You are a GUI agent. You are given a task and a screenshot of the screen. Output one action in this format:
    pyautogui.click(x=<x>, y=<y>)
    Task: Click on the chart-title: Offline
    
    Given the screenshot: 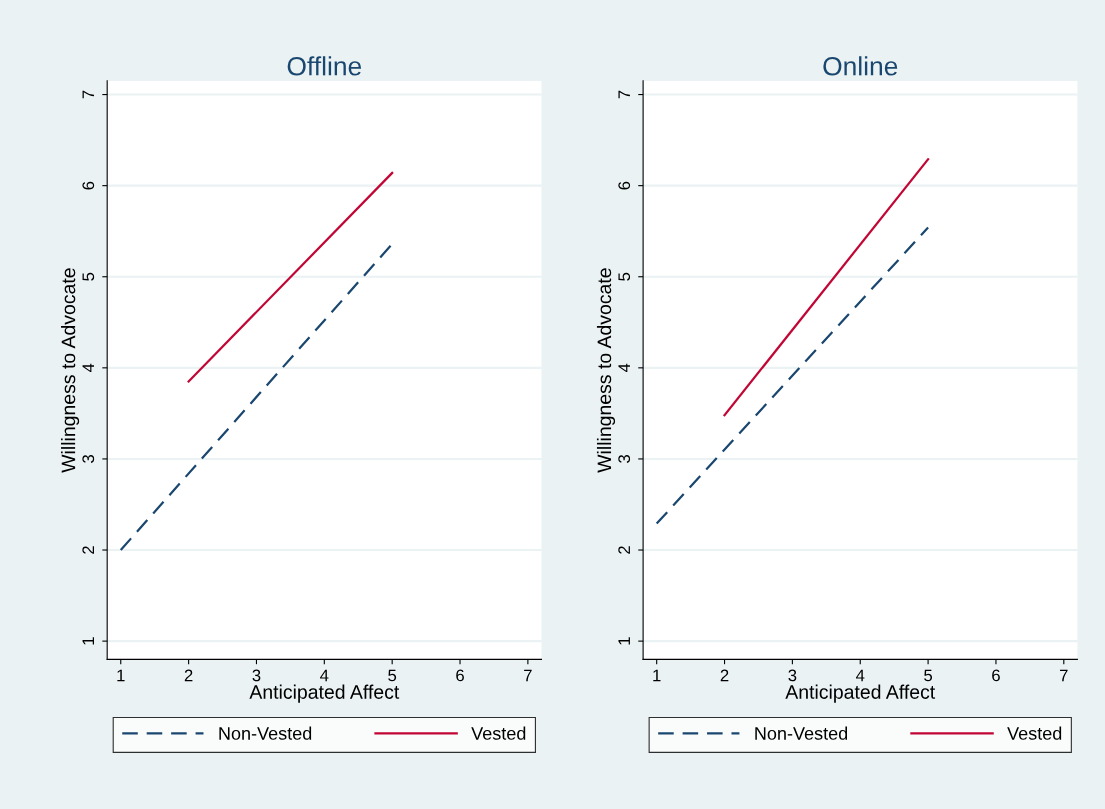 What is the action you would take?
    pyautogui.click(x=324, y=66)
    